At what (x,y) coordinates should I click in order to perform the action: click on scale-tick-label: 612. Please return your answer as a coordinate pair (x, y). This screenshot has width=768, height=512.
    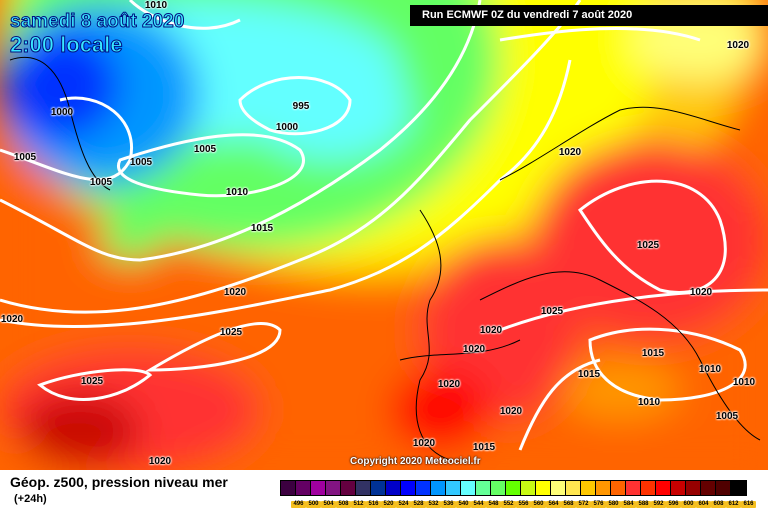
    Looking at the image, I should click on (733, 505).